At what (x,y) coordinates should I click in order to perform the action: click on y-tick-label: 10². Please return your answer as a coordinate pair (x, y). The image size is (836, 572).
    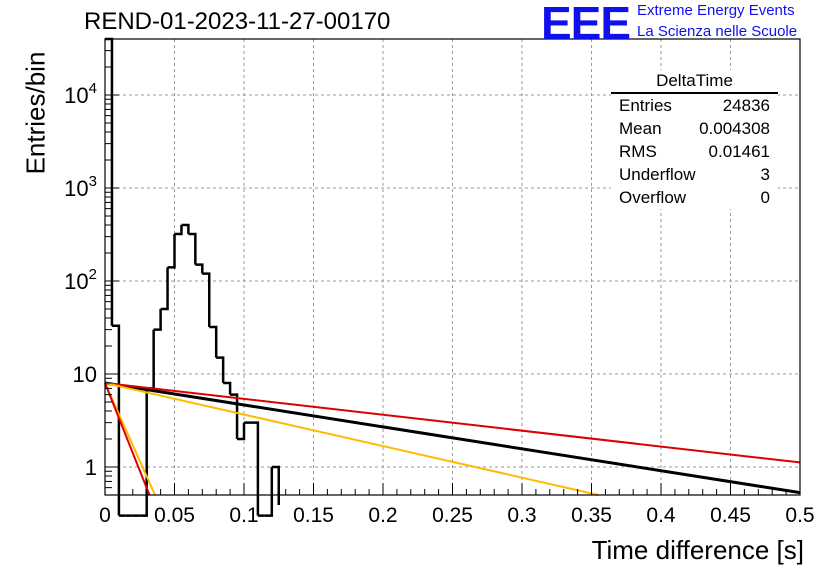
    Looking at the image, I should click on (80, 280).